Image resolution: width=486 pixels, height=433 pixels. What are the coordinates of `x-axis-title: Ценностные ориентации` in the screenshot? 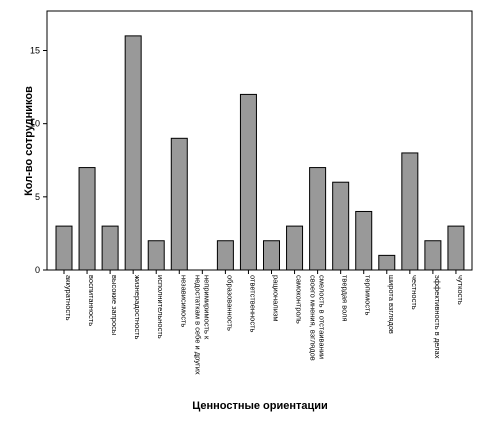 It's located at (260, 406).